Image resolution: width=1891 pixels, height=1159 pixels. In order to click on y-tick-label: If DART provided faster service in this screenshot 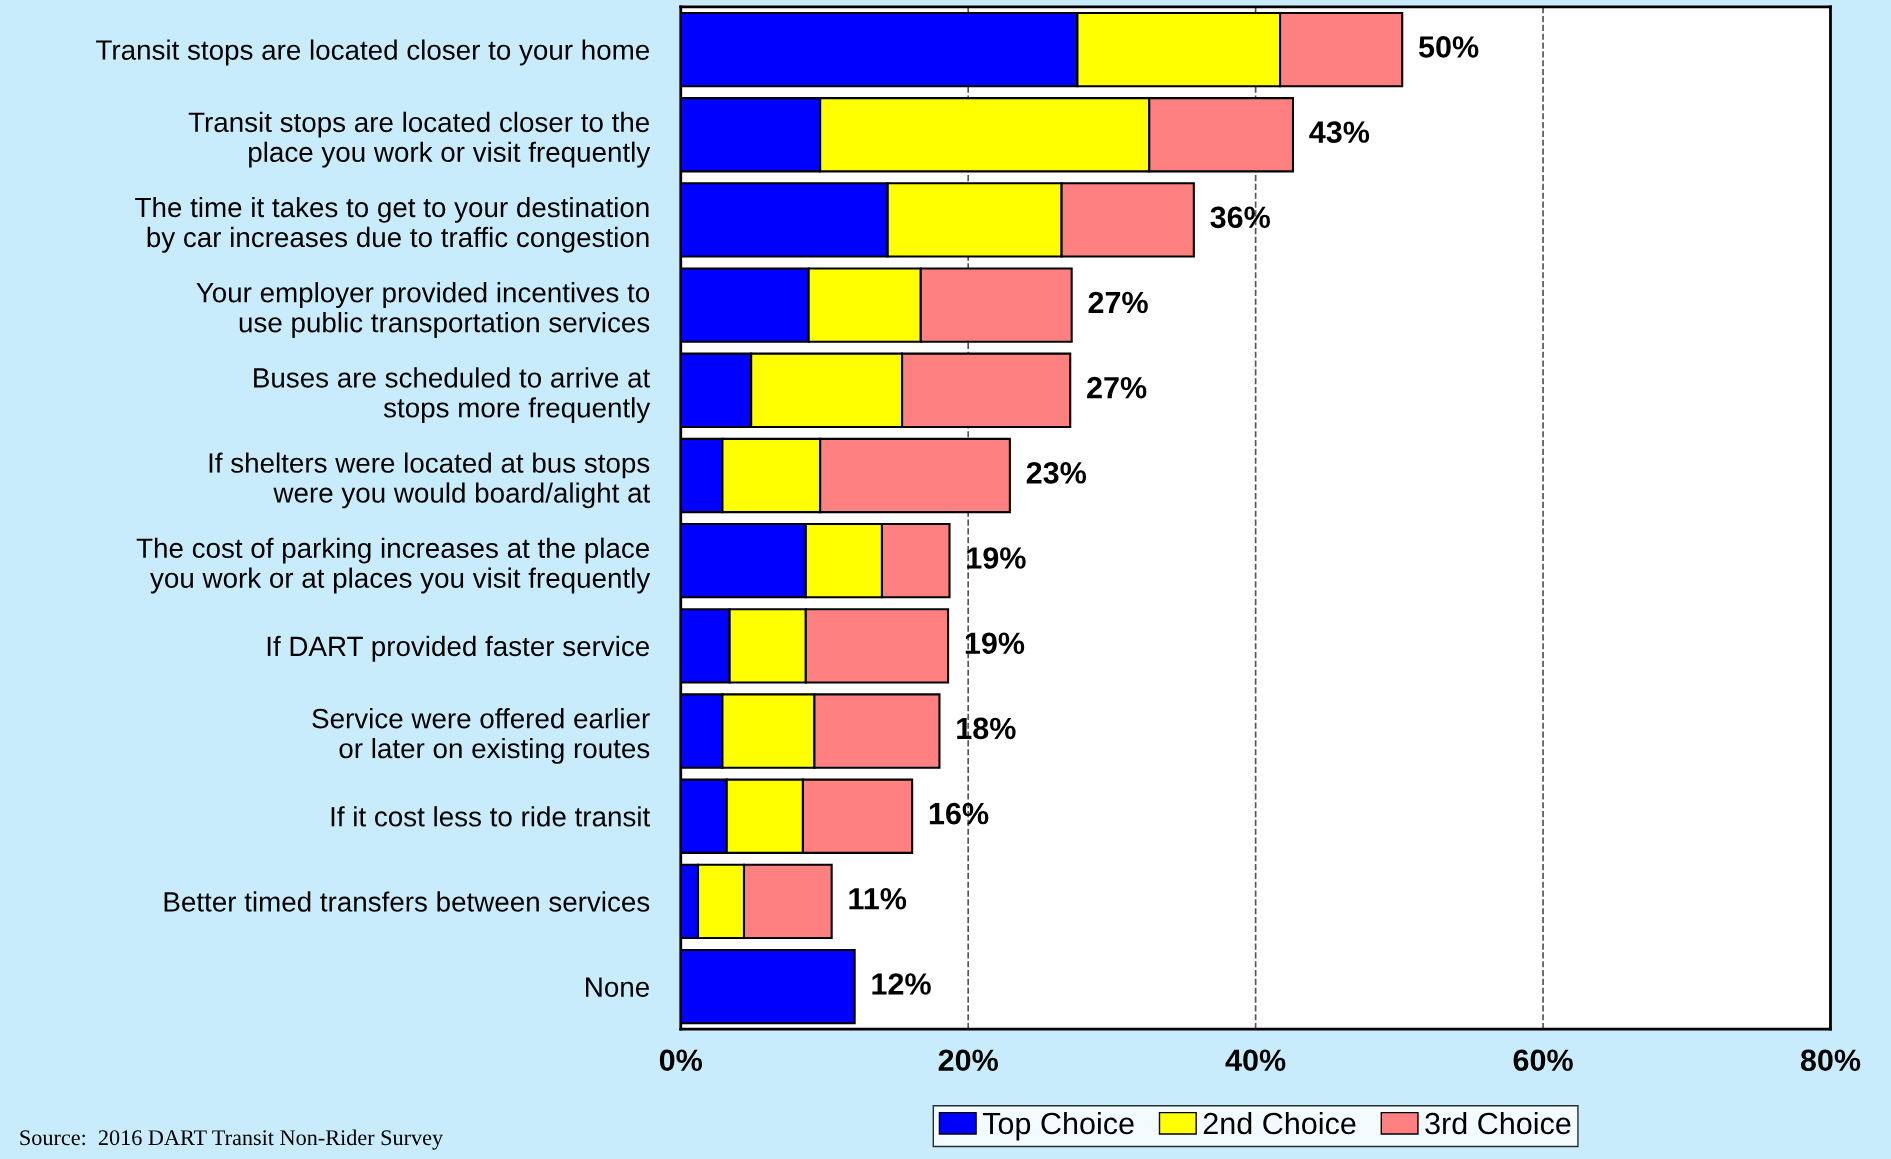, I will do `click(458, 648)`.